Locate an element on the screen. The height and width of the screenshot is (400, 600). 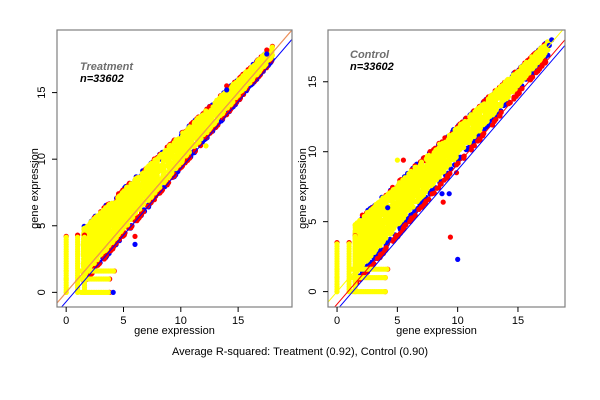
y-tick-label: 10 is located at coordinates (313, 152).